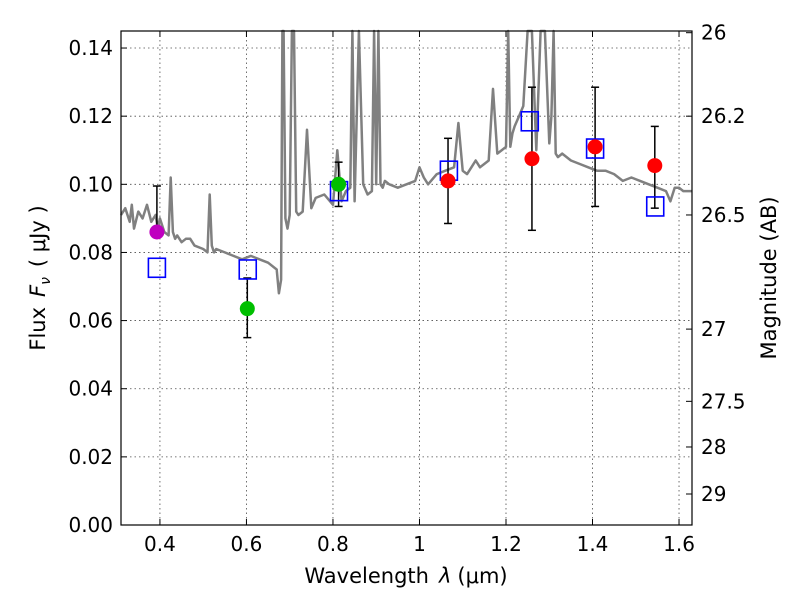 The width and height of the screenshot is (800, 600). What do you see at coordinates (769, 277) in the screenshot?
I see `y2-axis-title: Magnitude (AB)` at bounding box center [769, 277].